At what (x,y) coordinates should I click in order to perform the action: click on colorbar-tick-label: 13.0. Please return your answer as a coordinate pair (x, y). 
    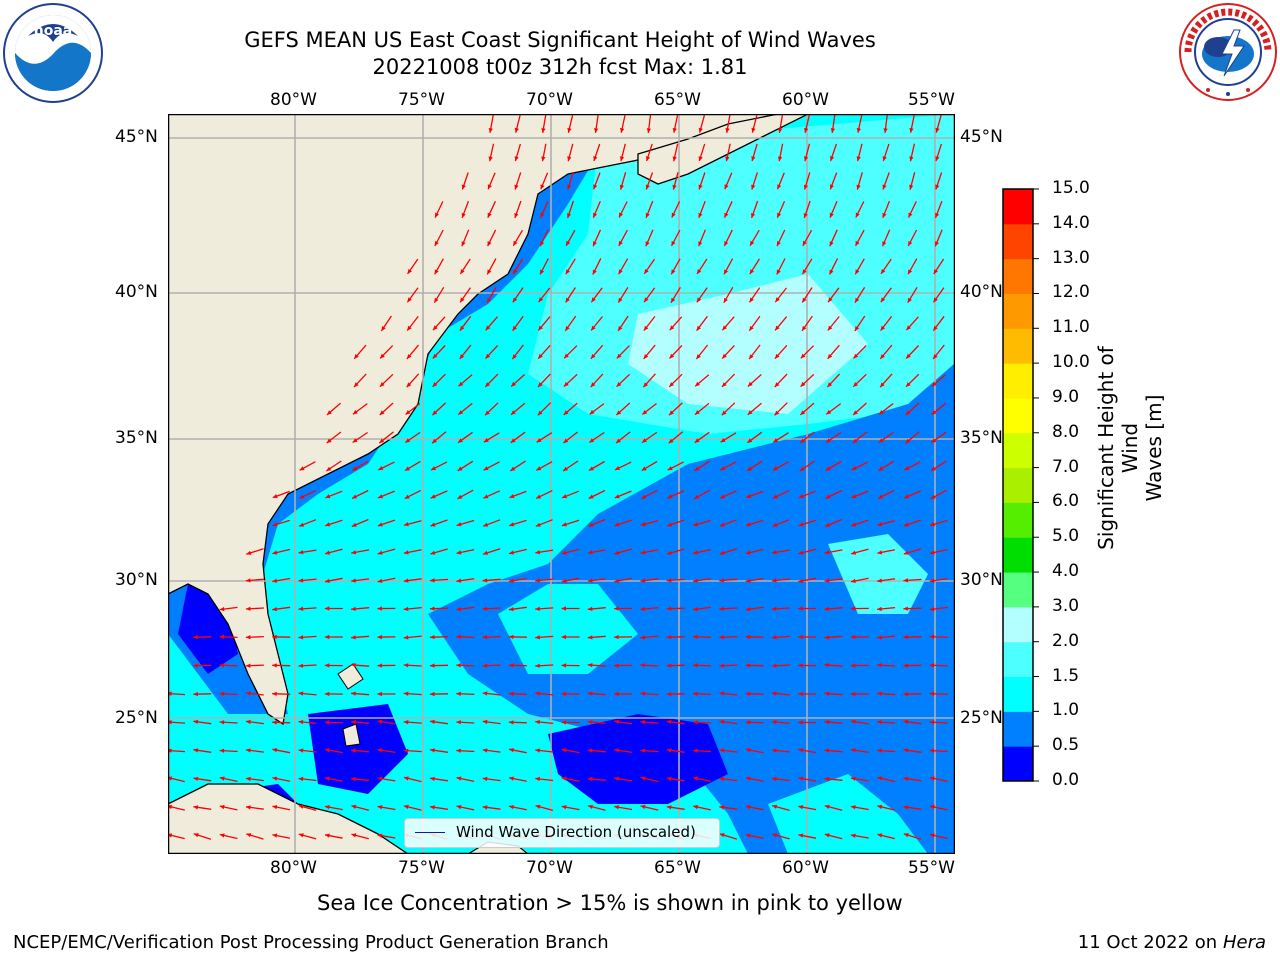
    Looking at the image, I should click on (1071, 257).